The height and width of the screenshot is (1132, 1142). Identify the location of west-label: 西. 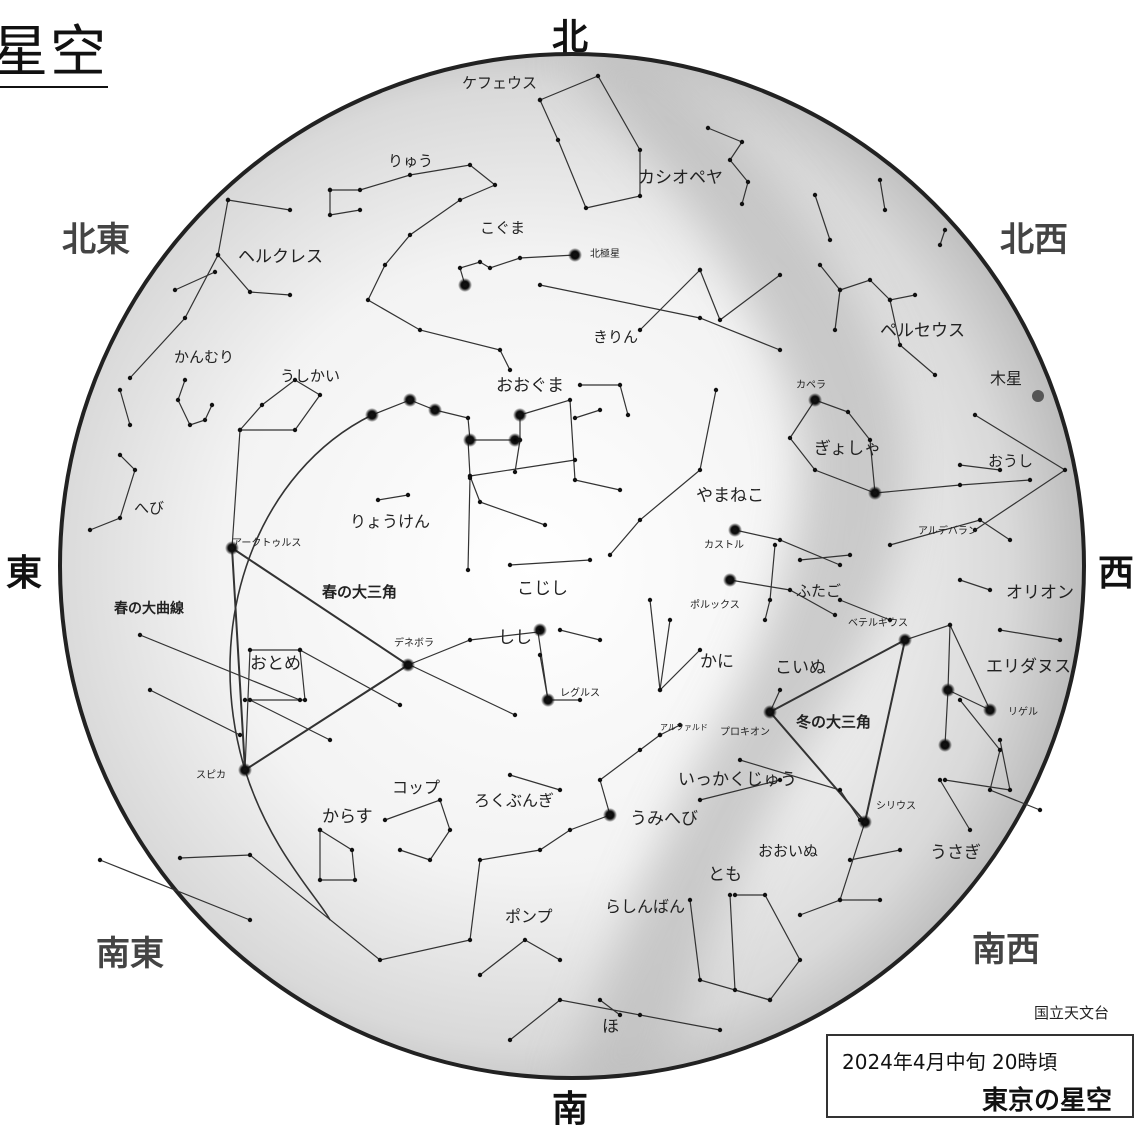
(1116, 573).